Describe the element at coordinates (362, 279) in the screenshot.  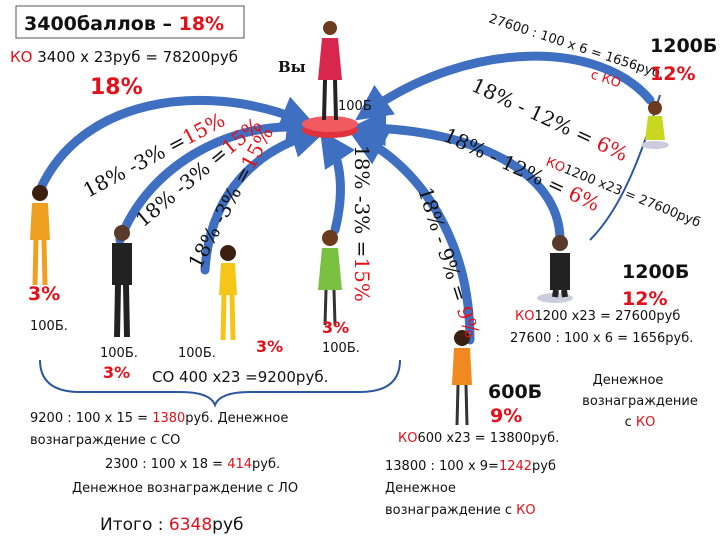
I see `text-part: 15%` at that location.